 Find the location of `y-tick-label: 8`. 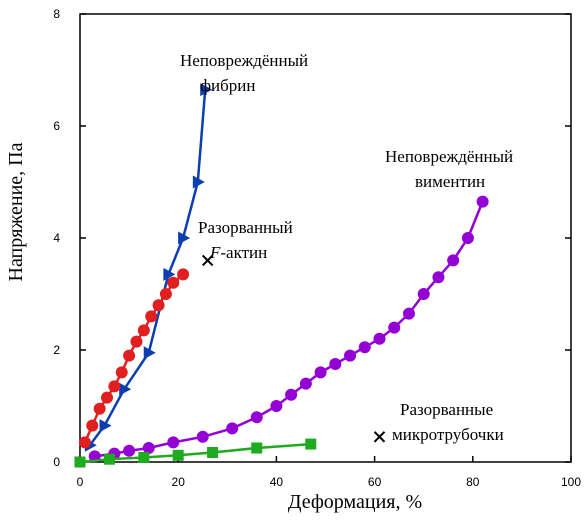

y-tick-label: 8 is located at coordinates (56, 14).